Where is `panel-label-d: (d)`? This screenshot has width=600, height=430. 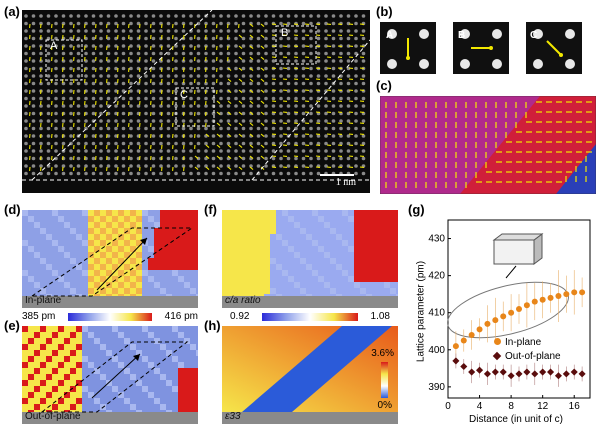
panel-label-d: (d) is located at coordinates (12, 209).